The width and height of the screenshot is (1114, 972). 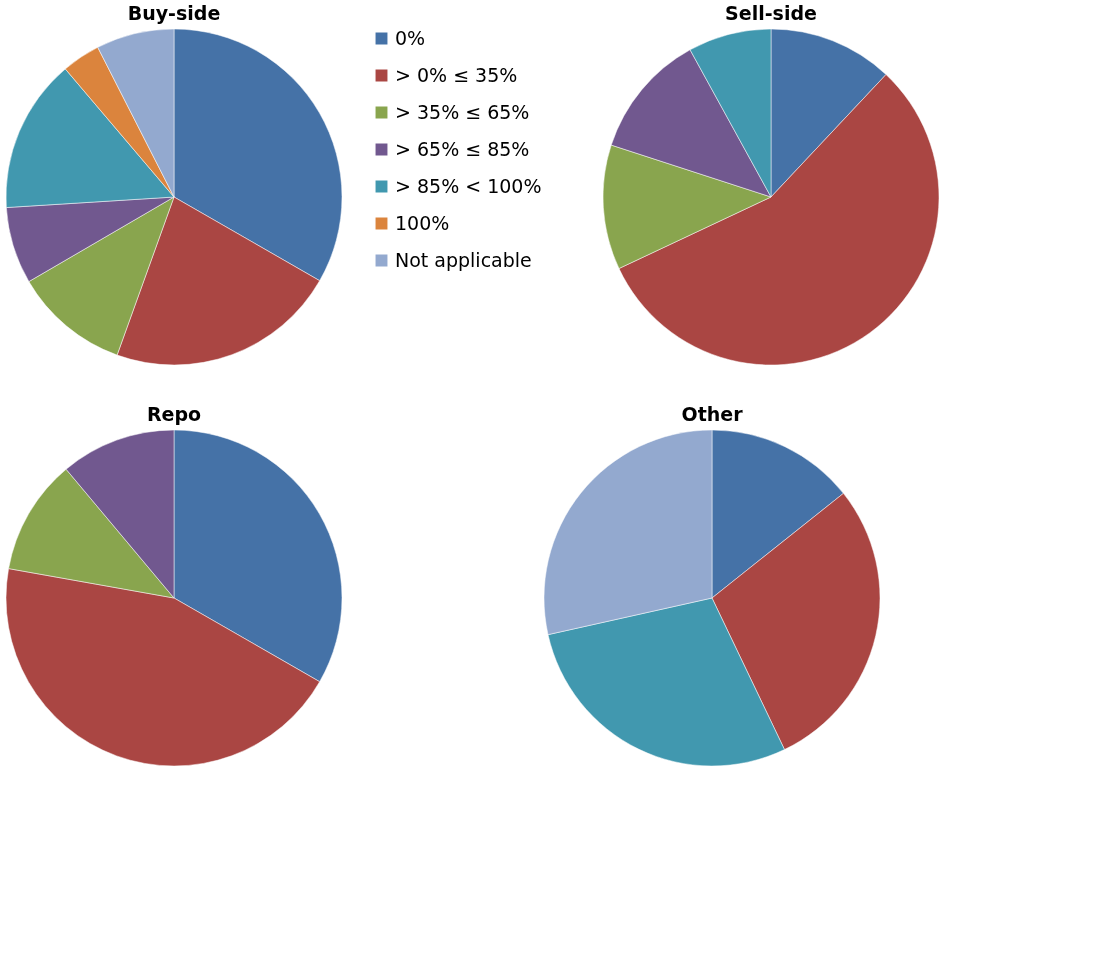 I want to click on legend-label: 100%, so click(x=422, y=222).